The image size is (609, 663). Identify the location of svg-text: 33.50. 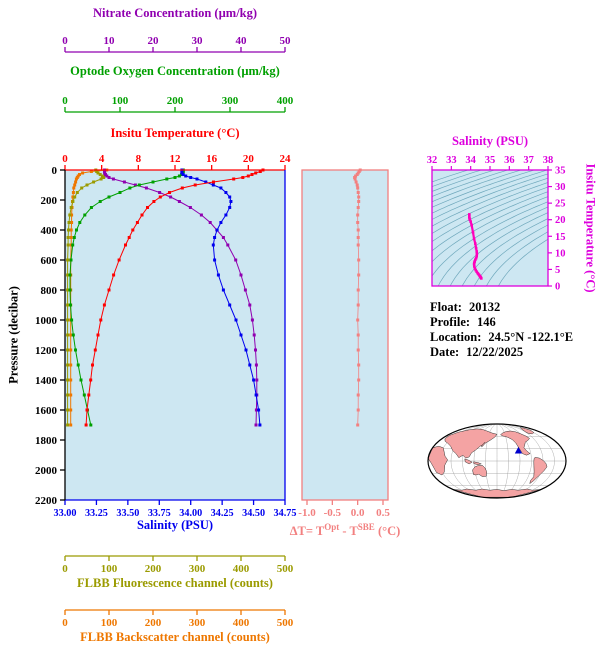
(127, 513).